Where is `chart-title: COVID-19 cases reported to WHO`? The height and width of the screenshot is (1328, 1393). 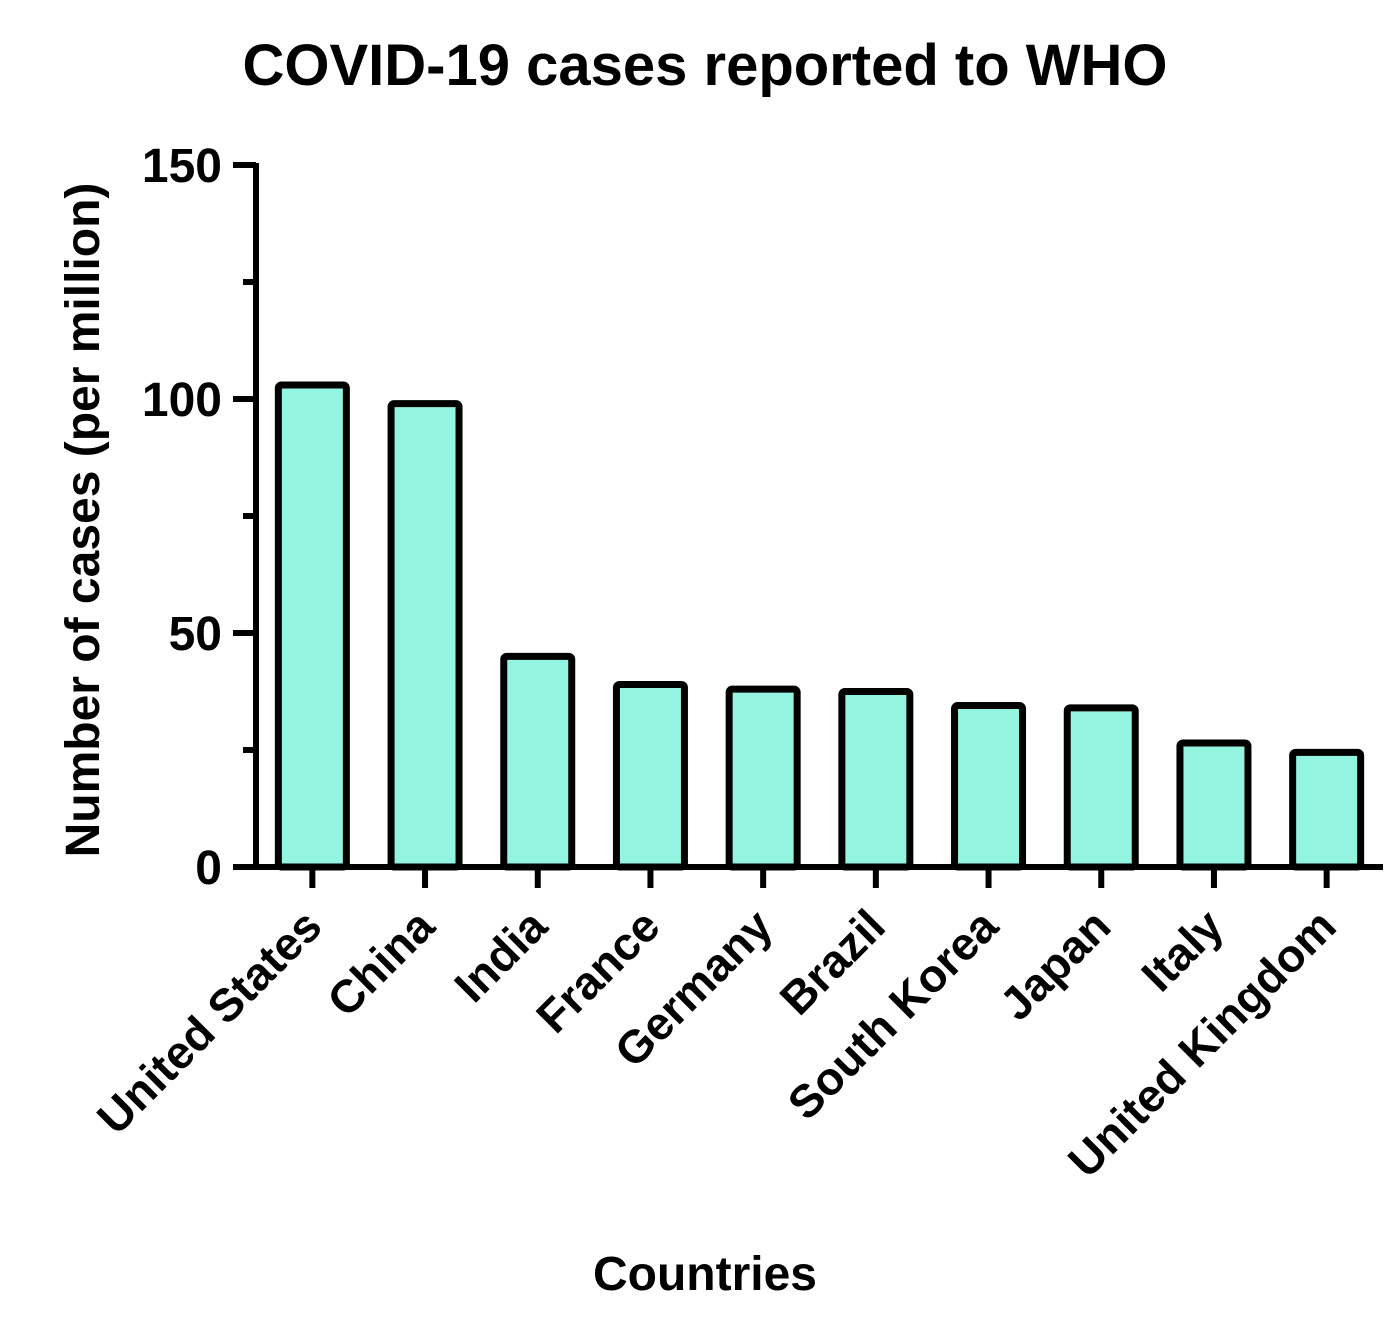
chart-title: COVID-19 cases reported to WHO is located at coordinates (705, 65).